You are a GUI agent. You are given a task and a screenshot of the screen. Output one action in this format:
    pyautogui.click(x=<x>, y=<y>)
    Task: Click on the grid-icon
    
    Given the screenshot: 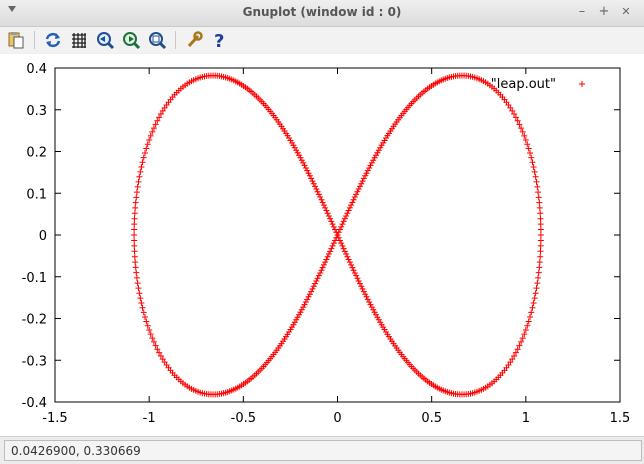 What is the action you would take?
    pyautogui.click(x=79, y=40)
    